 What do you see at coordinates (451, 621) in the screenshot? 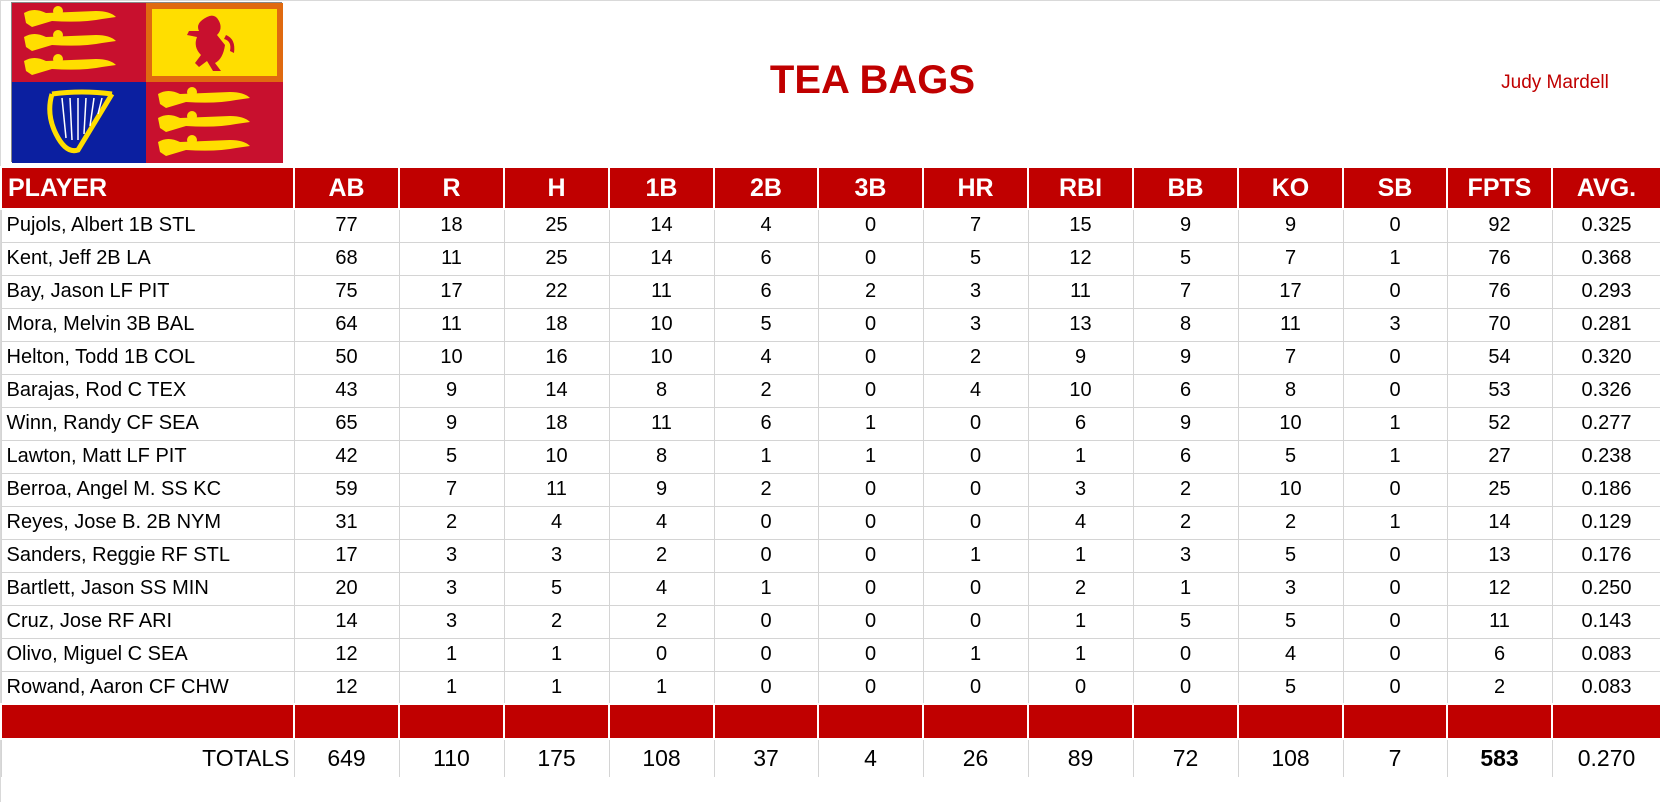
I see `cell-r: 3` at bounding box center [451, 621].